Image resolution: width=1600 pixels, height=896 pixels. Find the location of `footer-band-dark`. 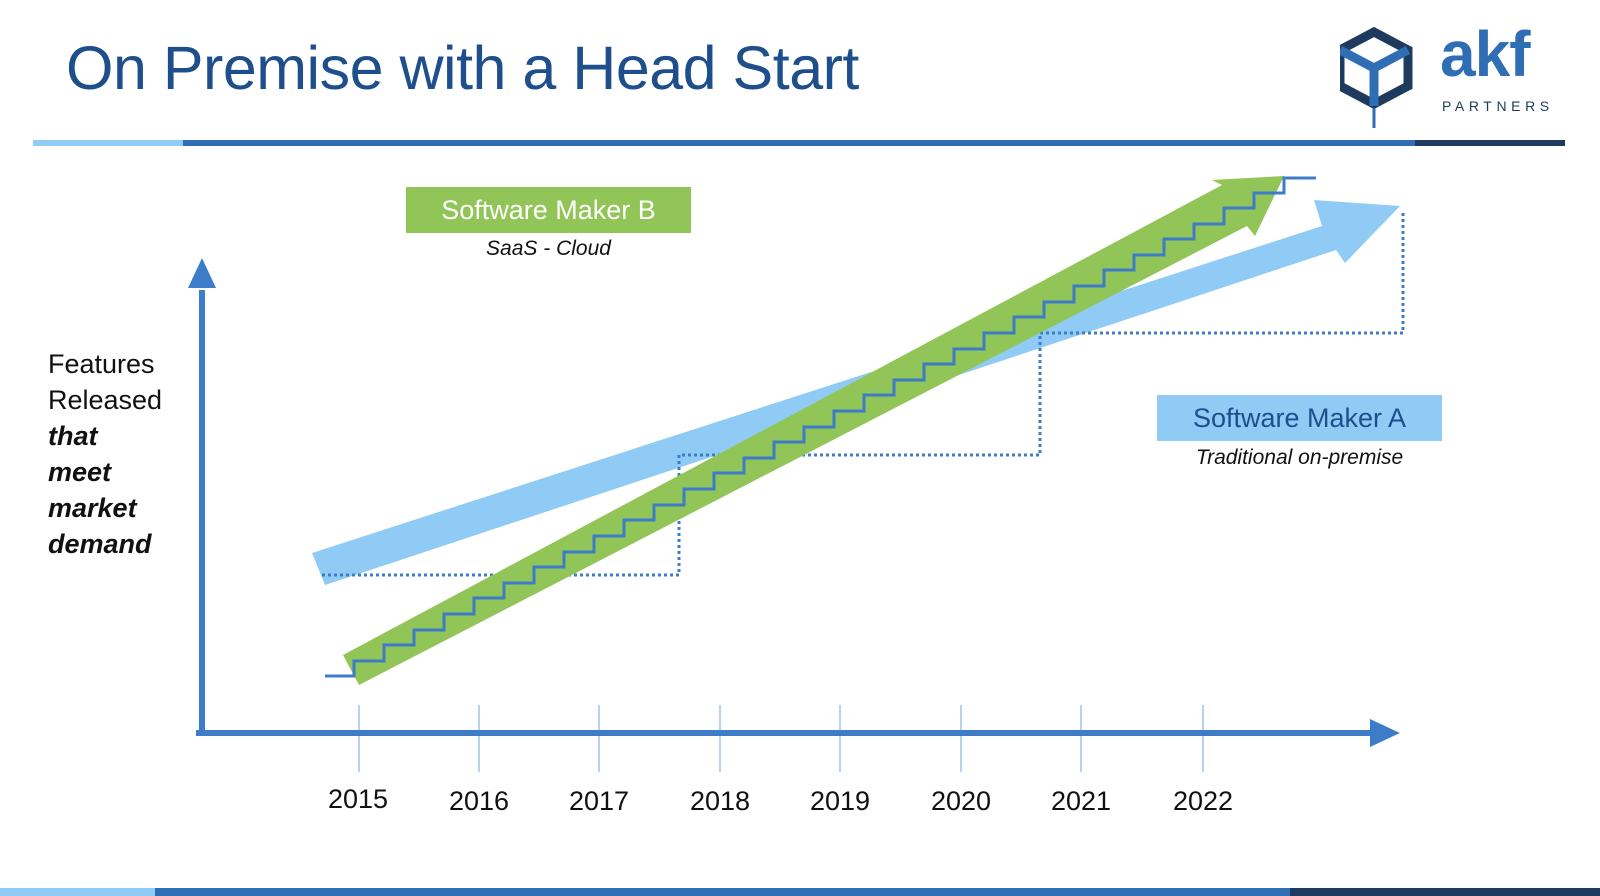

footer-band-dark is located at coordinates (722, 892).